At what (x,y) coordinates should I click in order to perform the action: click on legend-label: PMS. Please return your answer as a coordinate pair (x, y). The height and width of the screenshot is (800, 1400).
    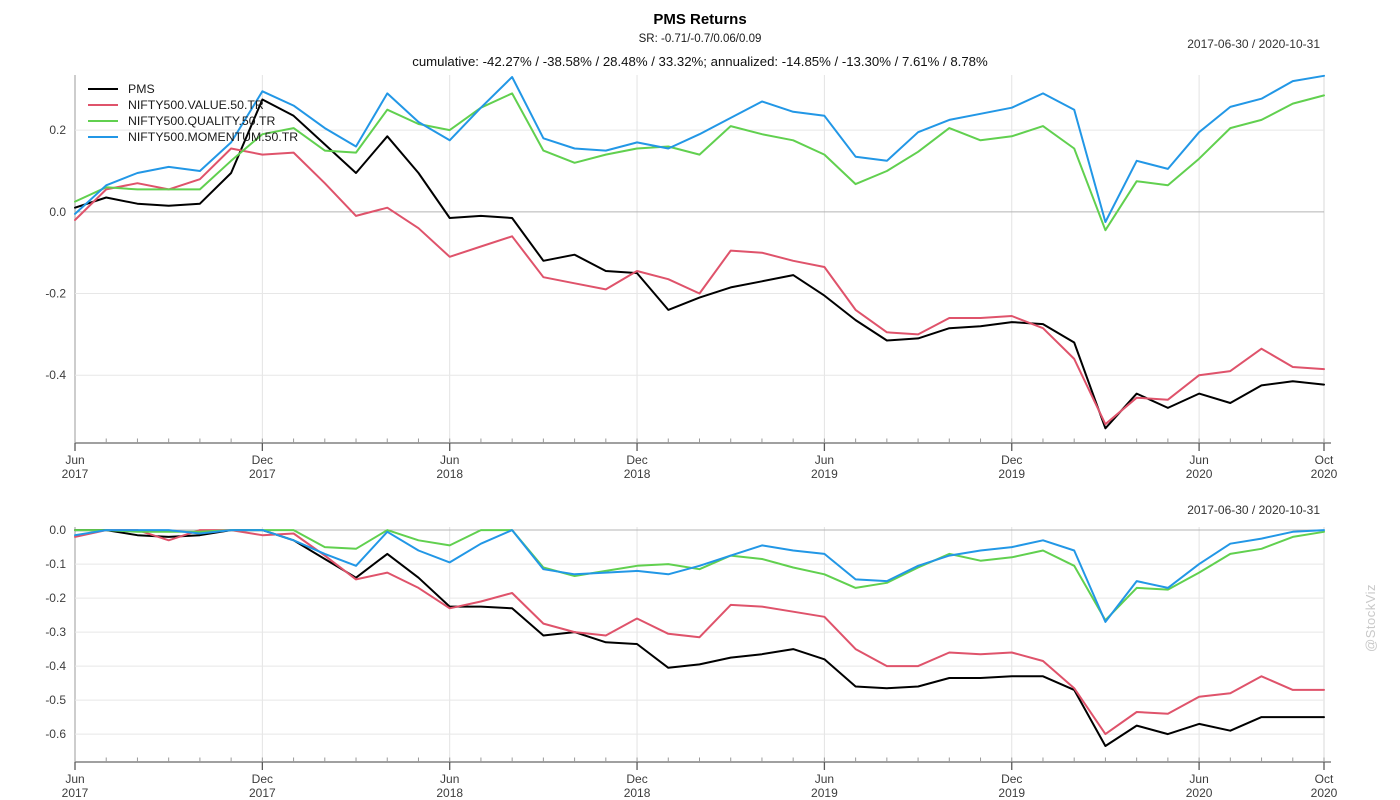
    Looking at the image, I should click on (141, 89).